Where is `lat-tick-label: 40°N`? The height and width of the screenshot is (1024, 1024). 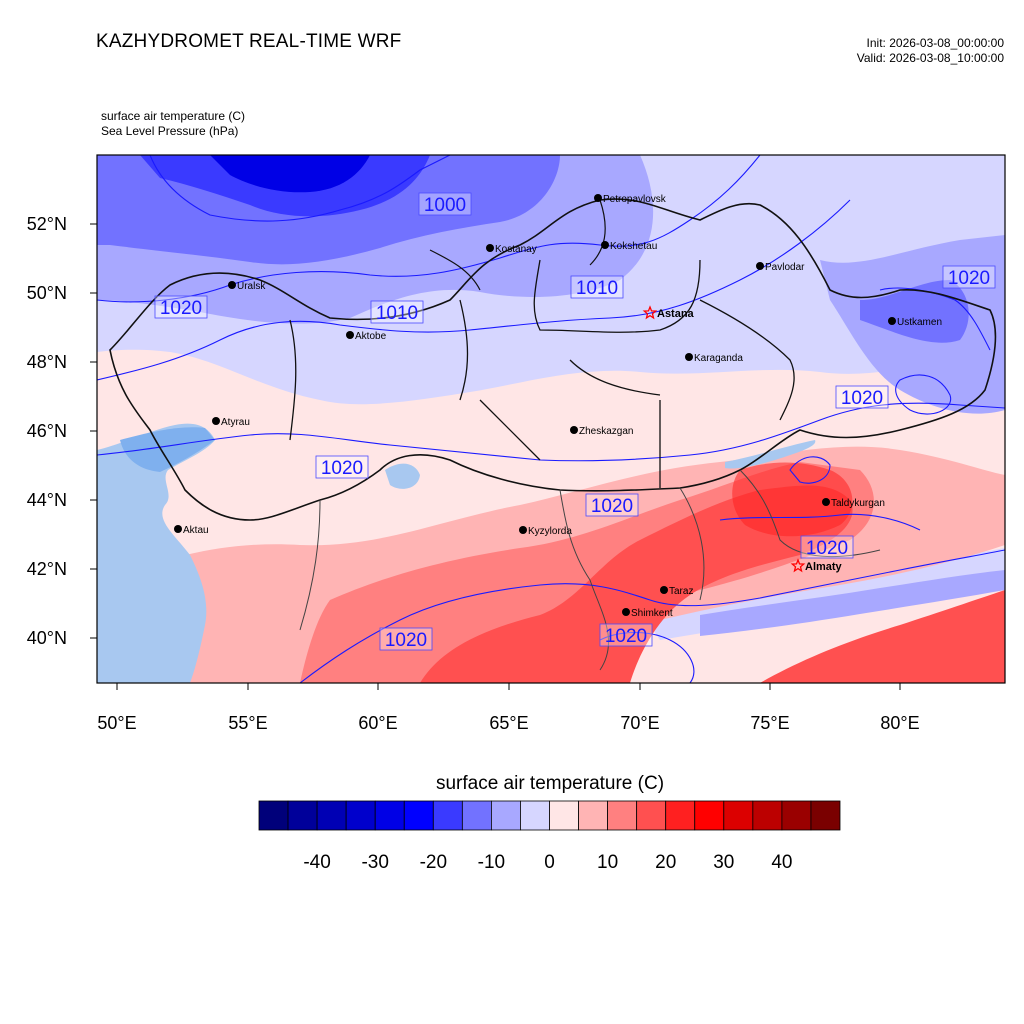
lat-tick-label: 40°N is located at coordinates (47, 638).